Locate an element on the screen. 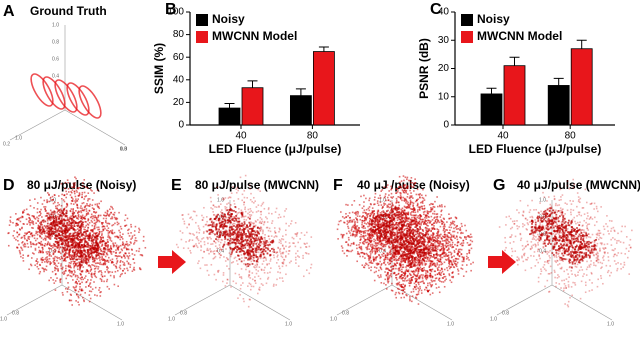  y-tick-label: 60 is located at coordinates (179, 57).